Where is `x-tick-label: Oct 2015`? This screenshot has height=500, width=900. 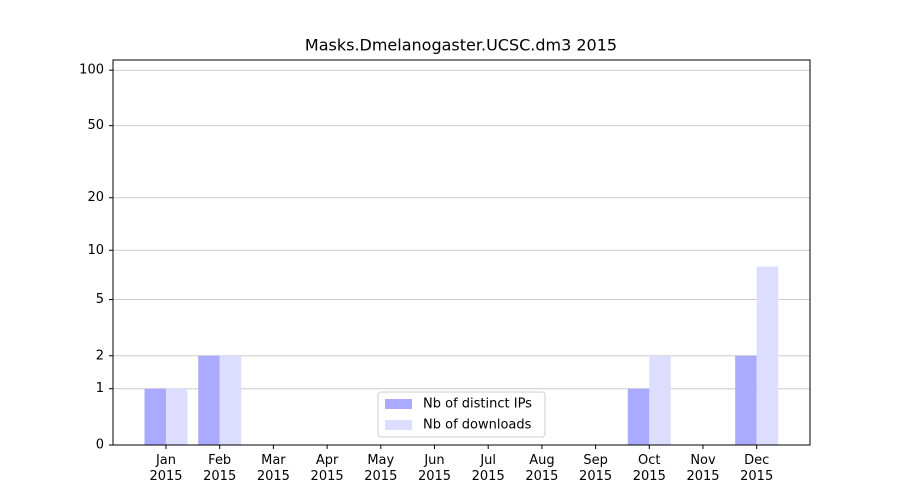 x-tick-label: Oct 2015 is located at coordinates (649, 468).